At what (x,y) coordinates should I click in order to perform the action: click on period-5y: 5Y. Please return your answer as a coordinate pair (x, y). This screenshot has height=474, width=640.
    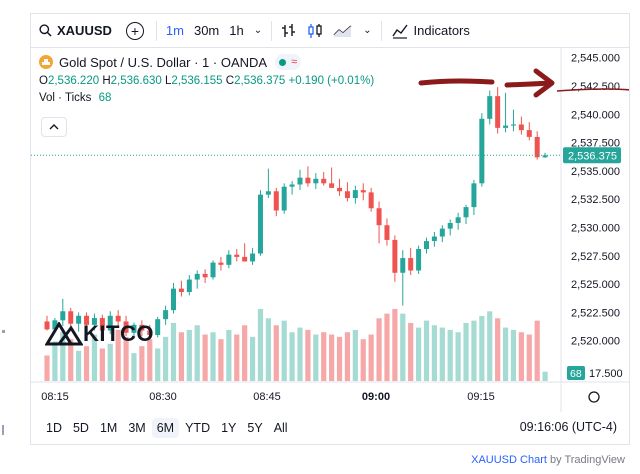
    Looking at the image, I should click on (255, 428).